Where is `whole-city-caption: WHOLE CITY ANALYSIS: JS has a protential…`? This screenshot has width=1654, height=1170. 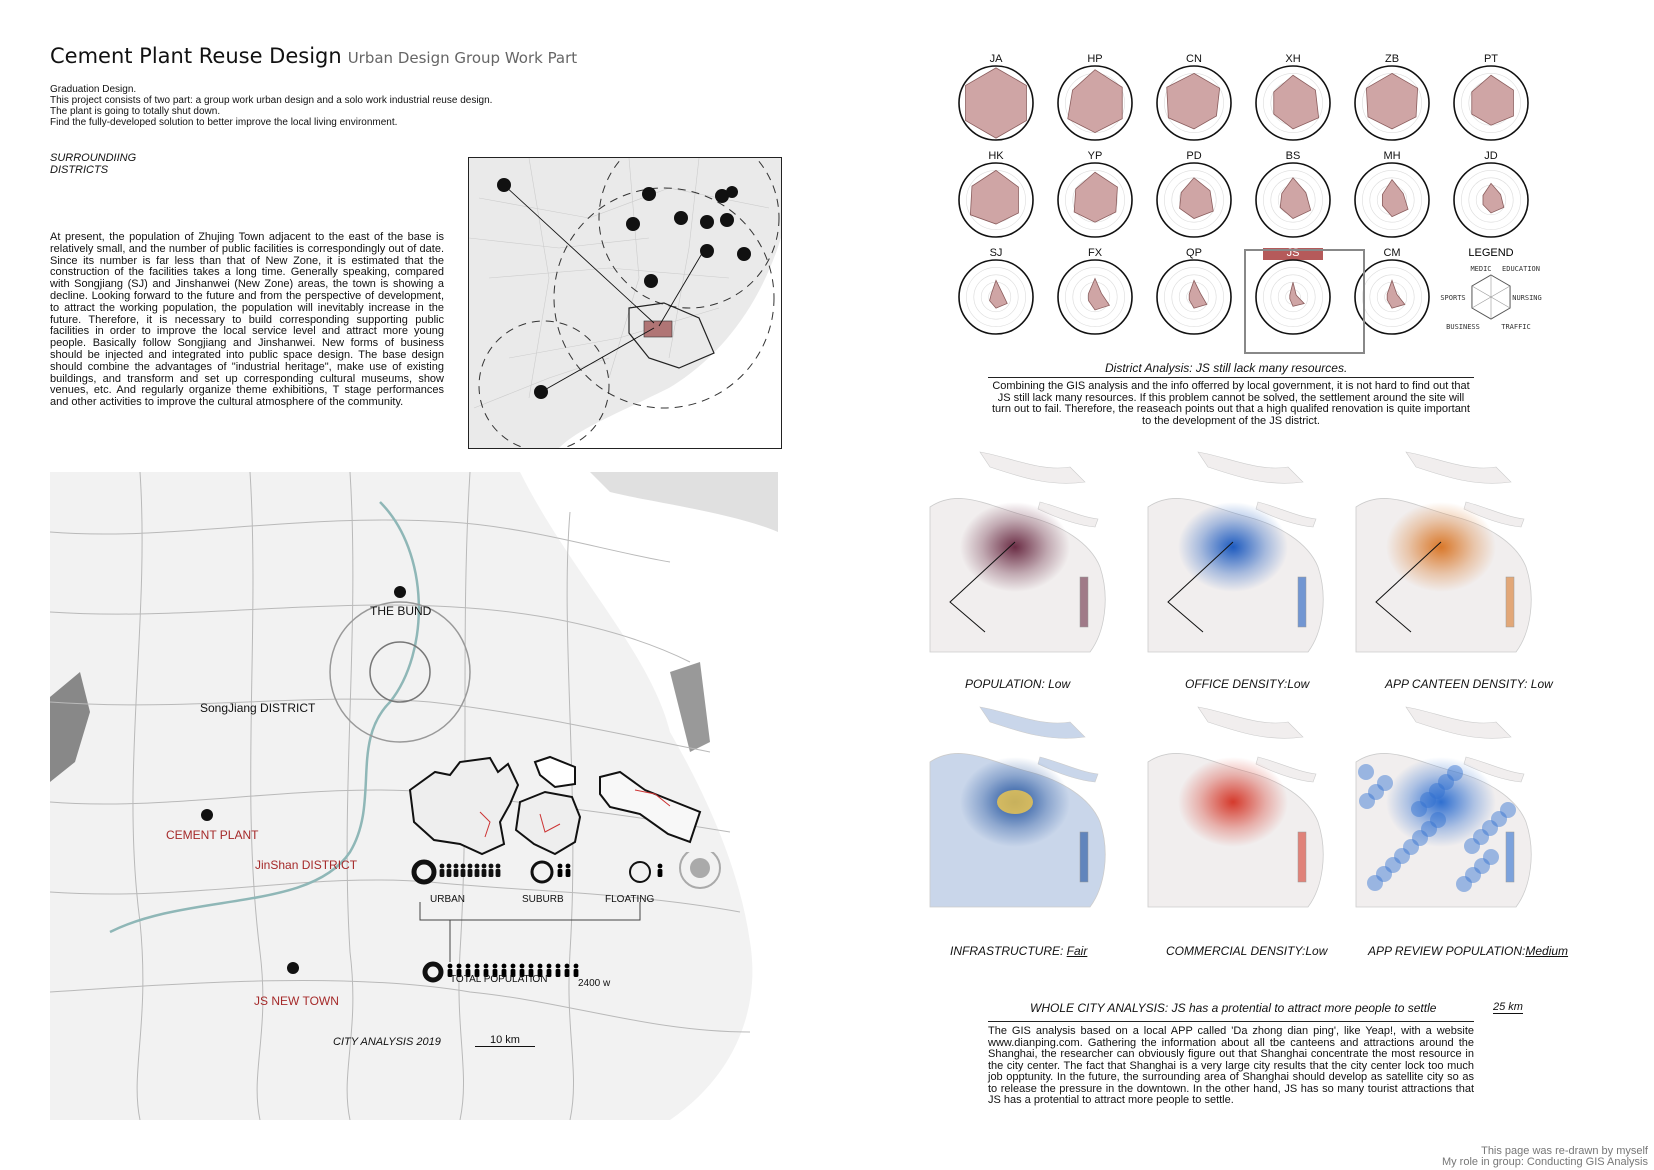 whole-city-caption: WHOLE CITY ANALYSIS: JS has a protential… is located at coordinates (1233, 1008).